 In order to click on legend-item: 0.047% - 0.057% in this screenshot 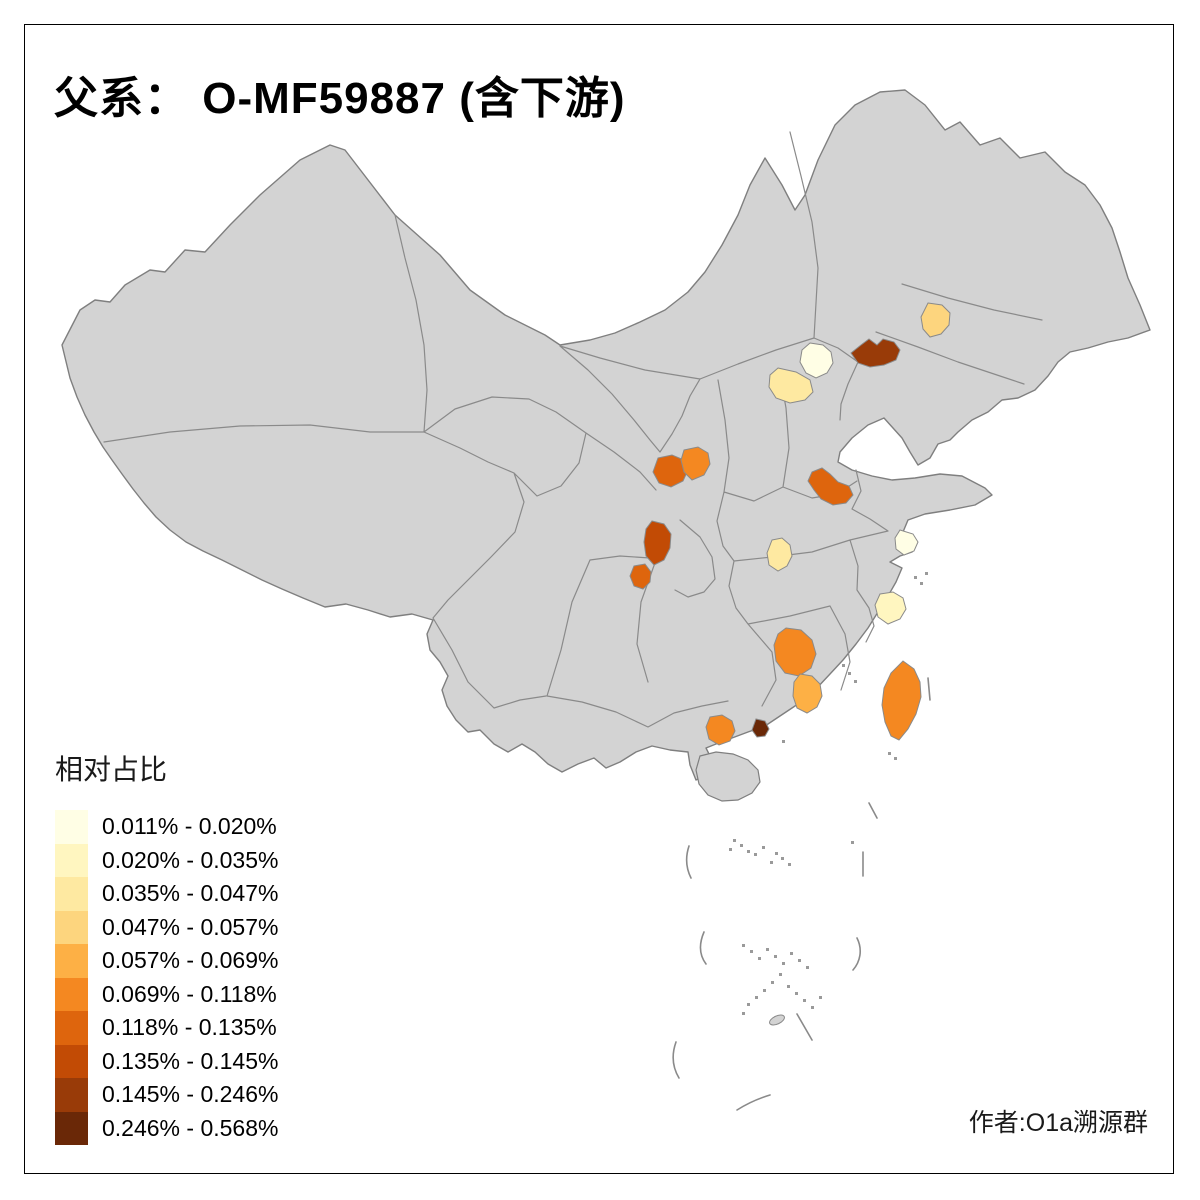, I will do `click(167, 927)`.